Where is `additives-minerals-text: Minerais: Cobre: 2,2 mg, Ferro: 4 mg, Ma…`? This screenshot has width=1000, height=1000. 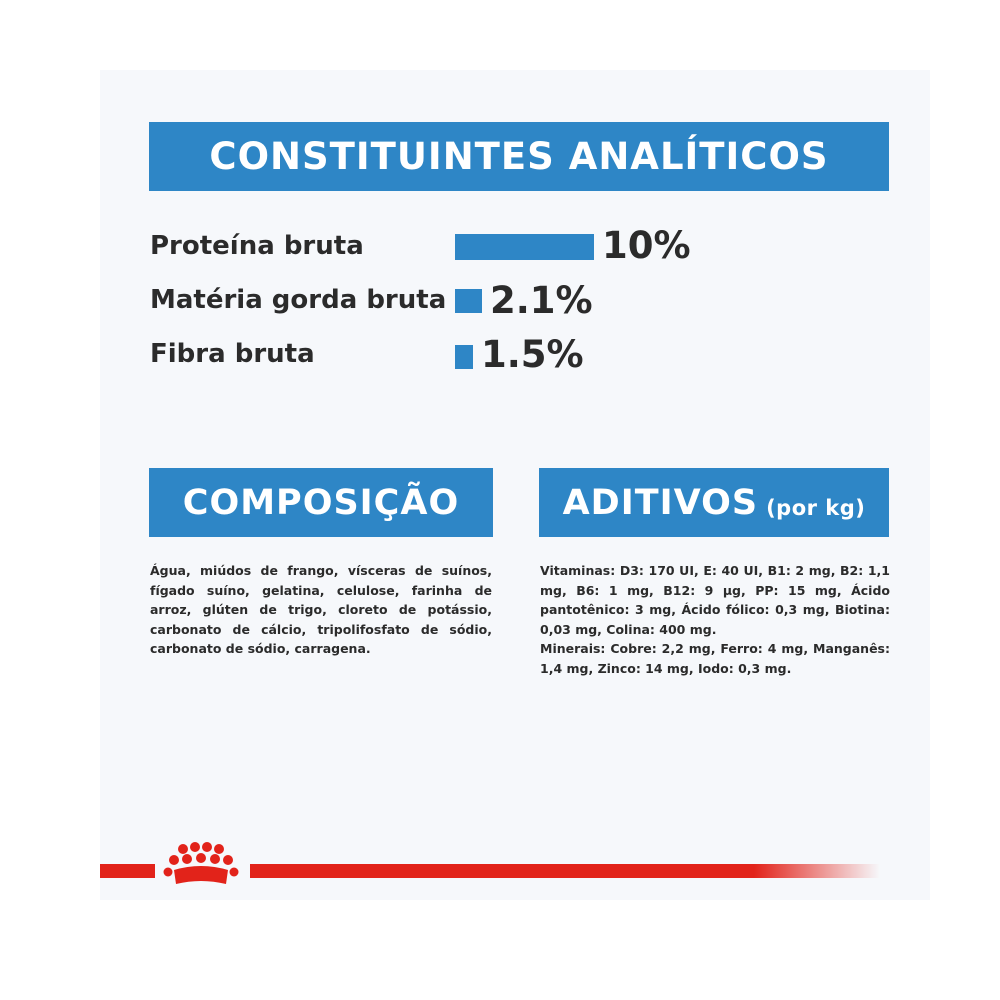
additives-minerals-text: Minerais: Cobre: 2,2 mg, Ferro: 4 mg, Ma… is located at coordinates (715, 658).